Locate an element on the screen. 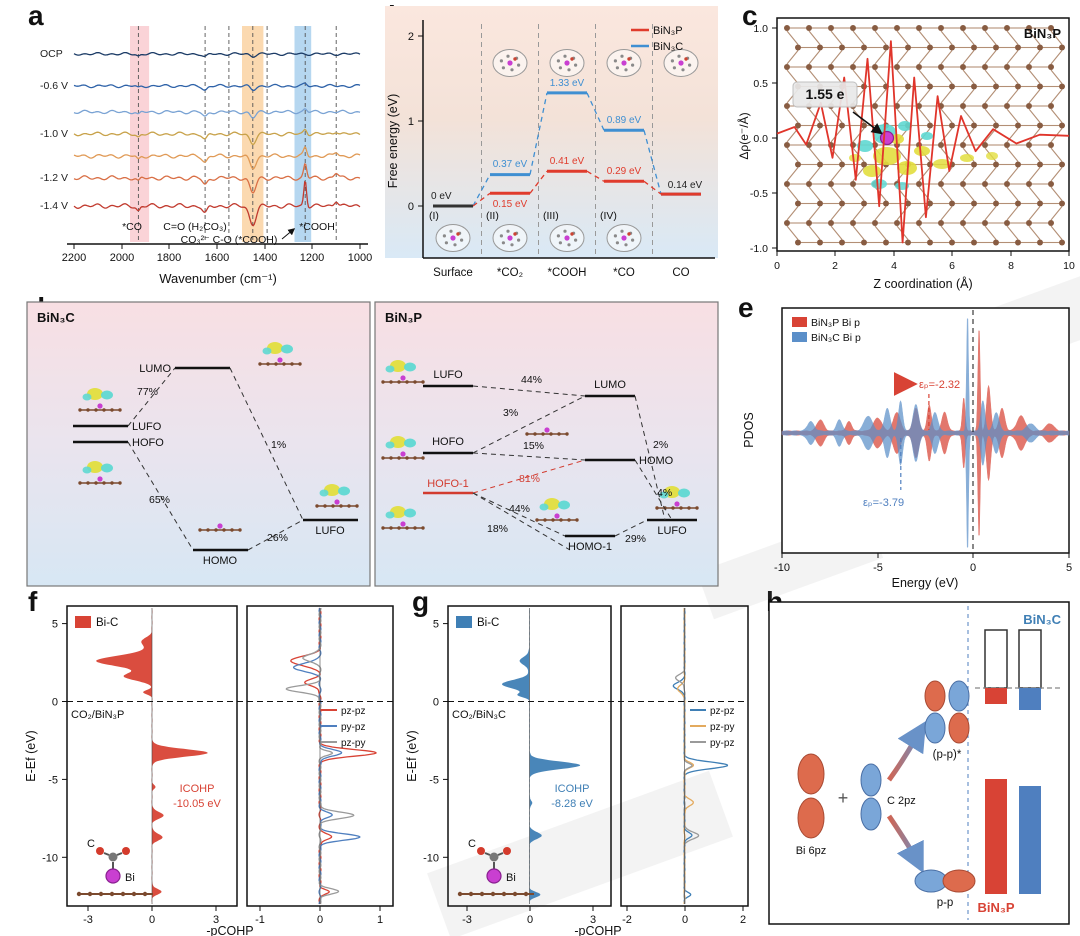 The height and width of the screenshot is (936, 1080). svg-text: 3 is located at coordinates (593, 920).